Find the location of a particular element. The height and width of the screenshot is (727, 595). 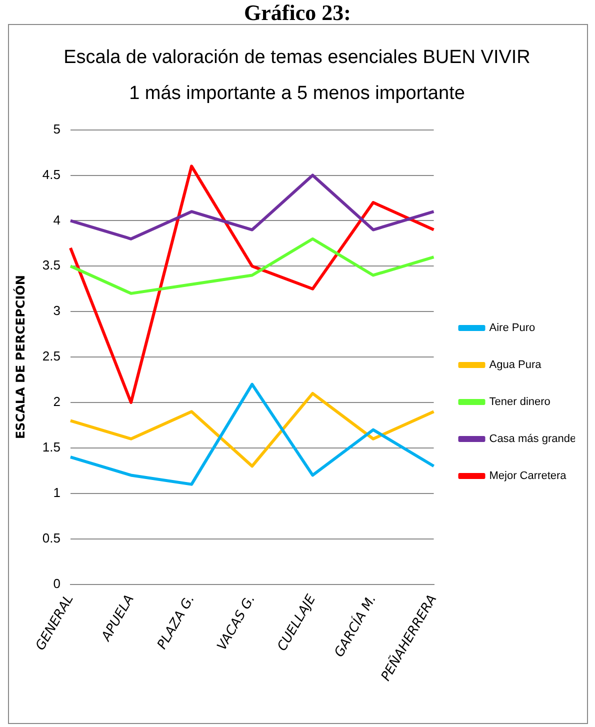

y-tick-label: 1 is located at coordinates (56, 492).